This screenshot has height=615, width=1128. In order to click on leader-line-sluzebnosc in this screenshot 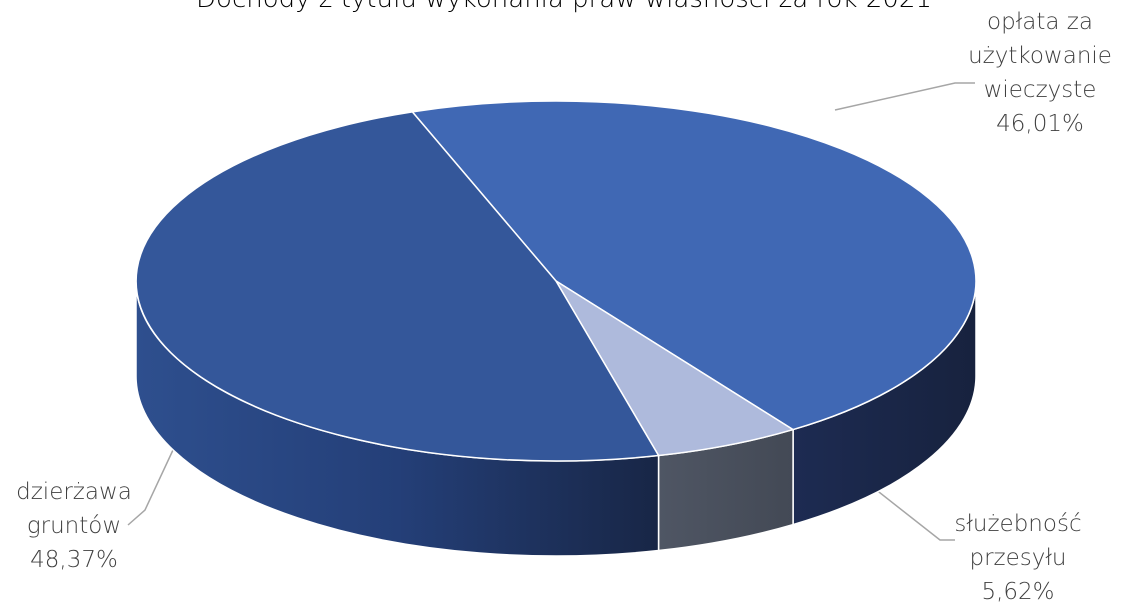, I will do `click(912, 512)`.